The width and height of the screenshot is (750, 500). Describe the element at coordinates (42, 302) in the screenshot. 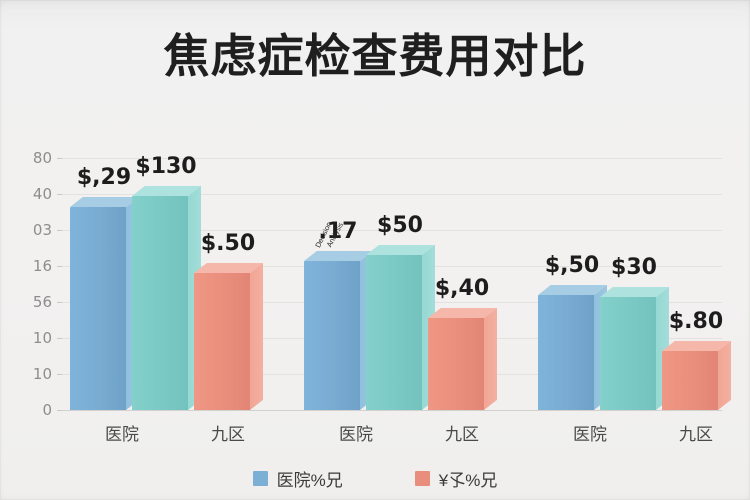

I see `y-axis-tick-label: 56` at that location.